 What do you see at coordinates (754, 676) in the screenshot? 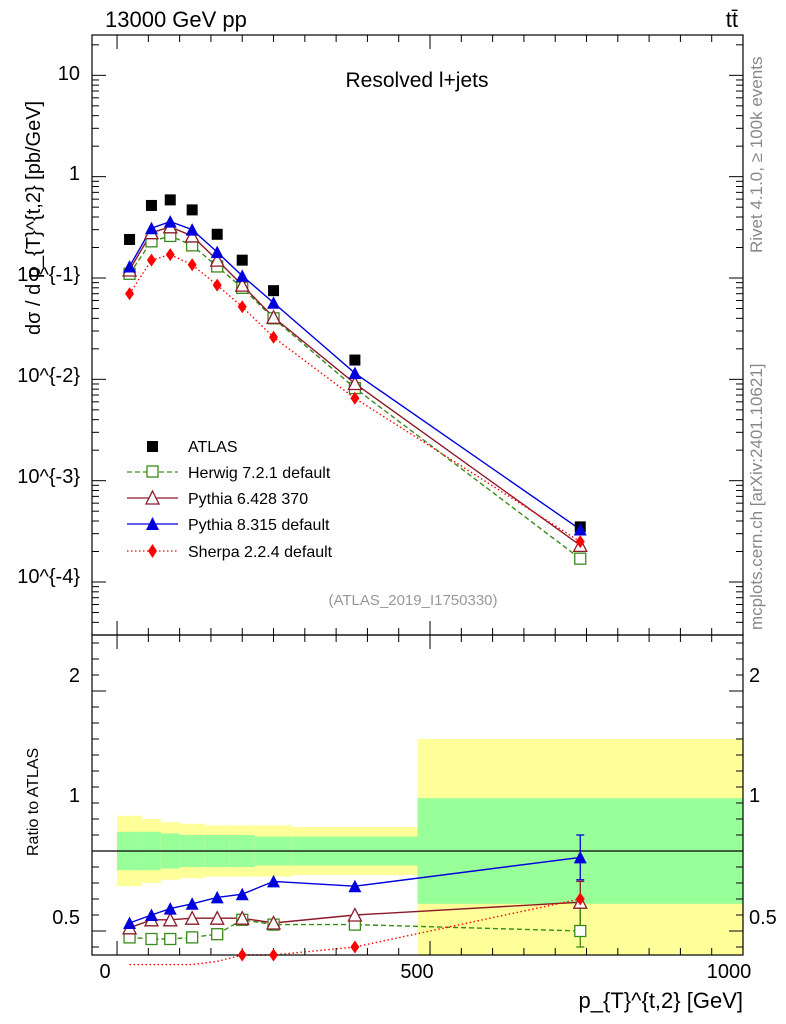
I see `ratio-tick-label: 2` at bounding box center [754, 676].